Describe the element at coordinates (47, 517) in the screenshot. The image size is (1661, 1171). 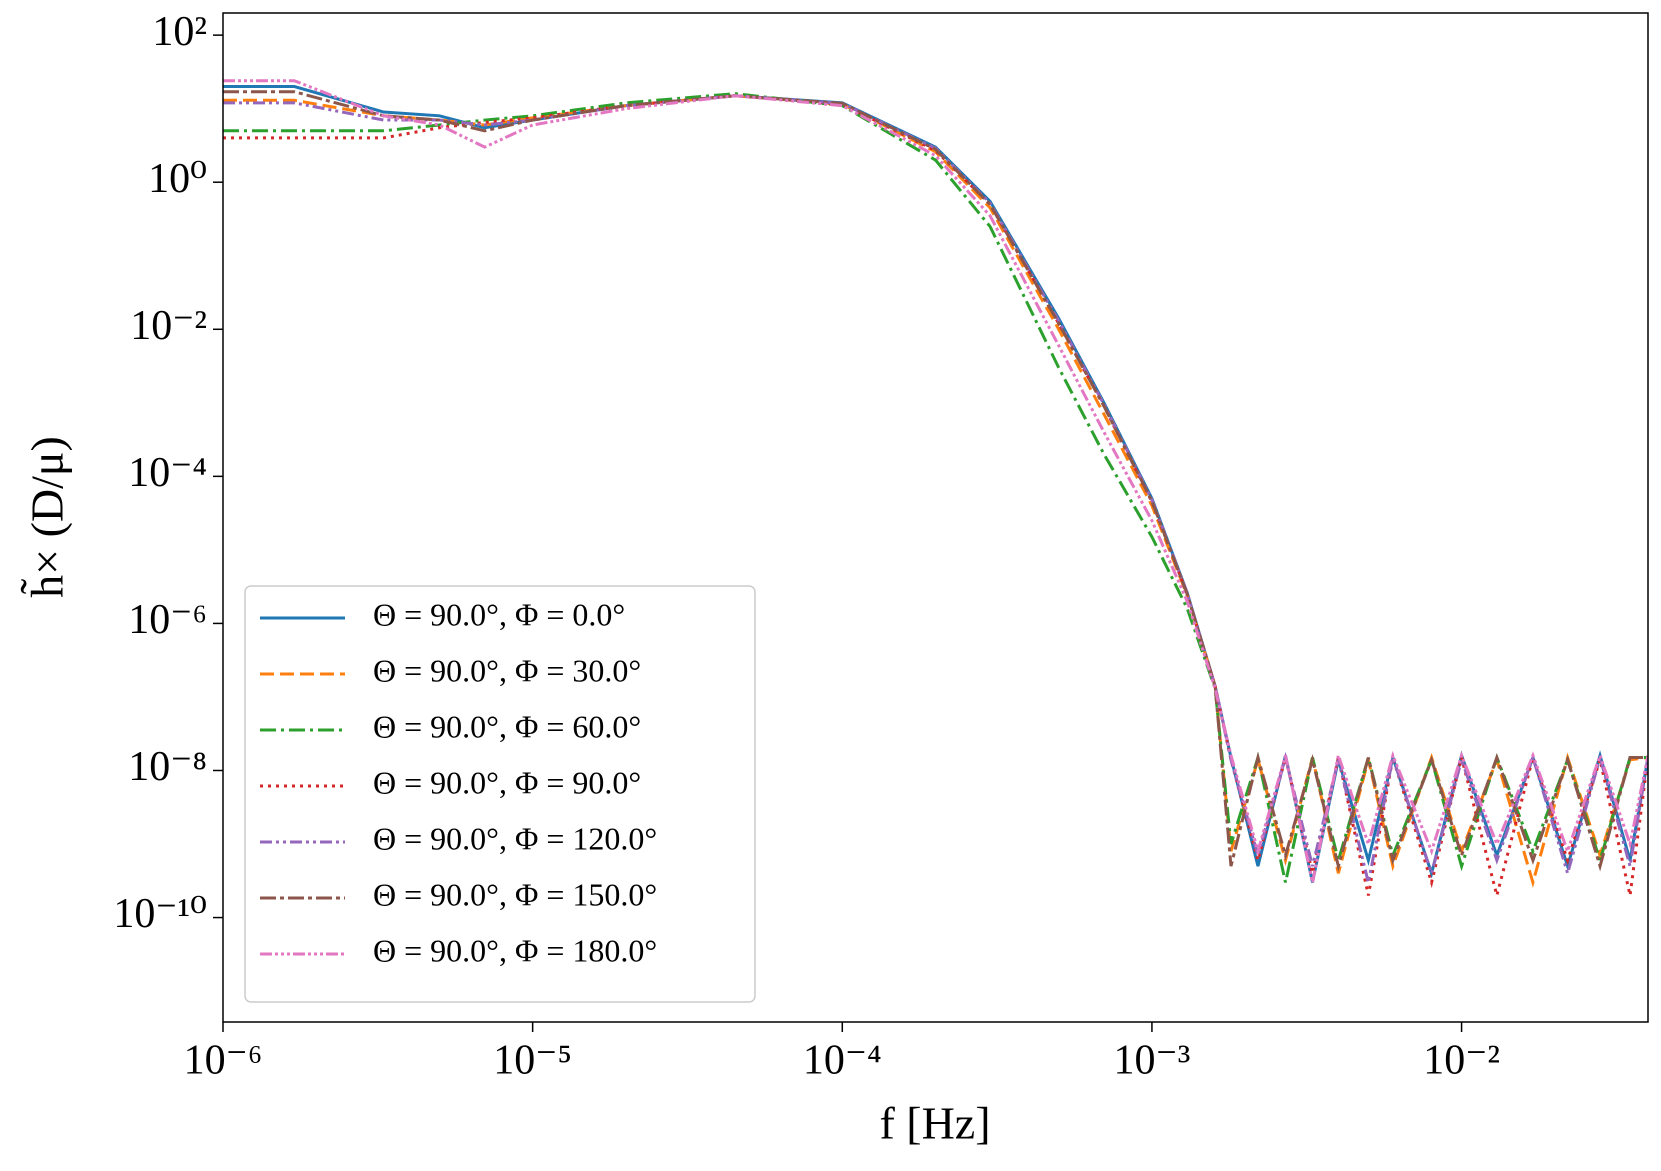
I see `y-axis-label: h̃× (D/μ)` at that location.